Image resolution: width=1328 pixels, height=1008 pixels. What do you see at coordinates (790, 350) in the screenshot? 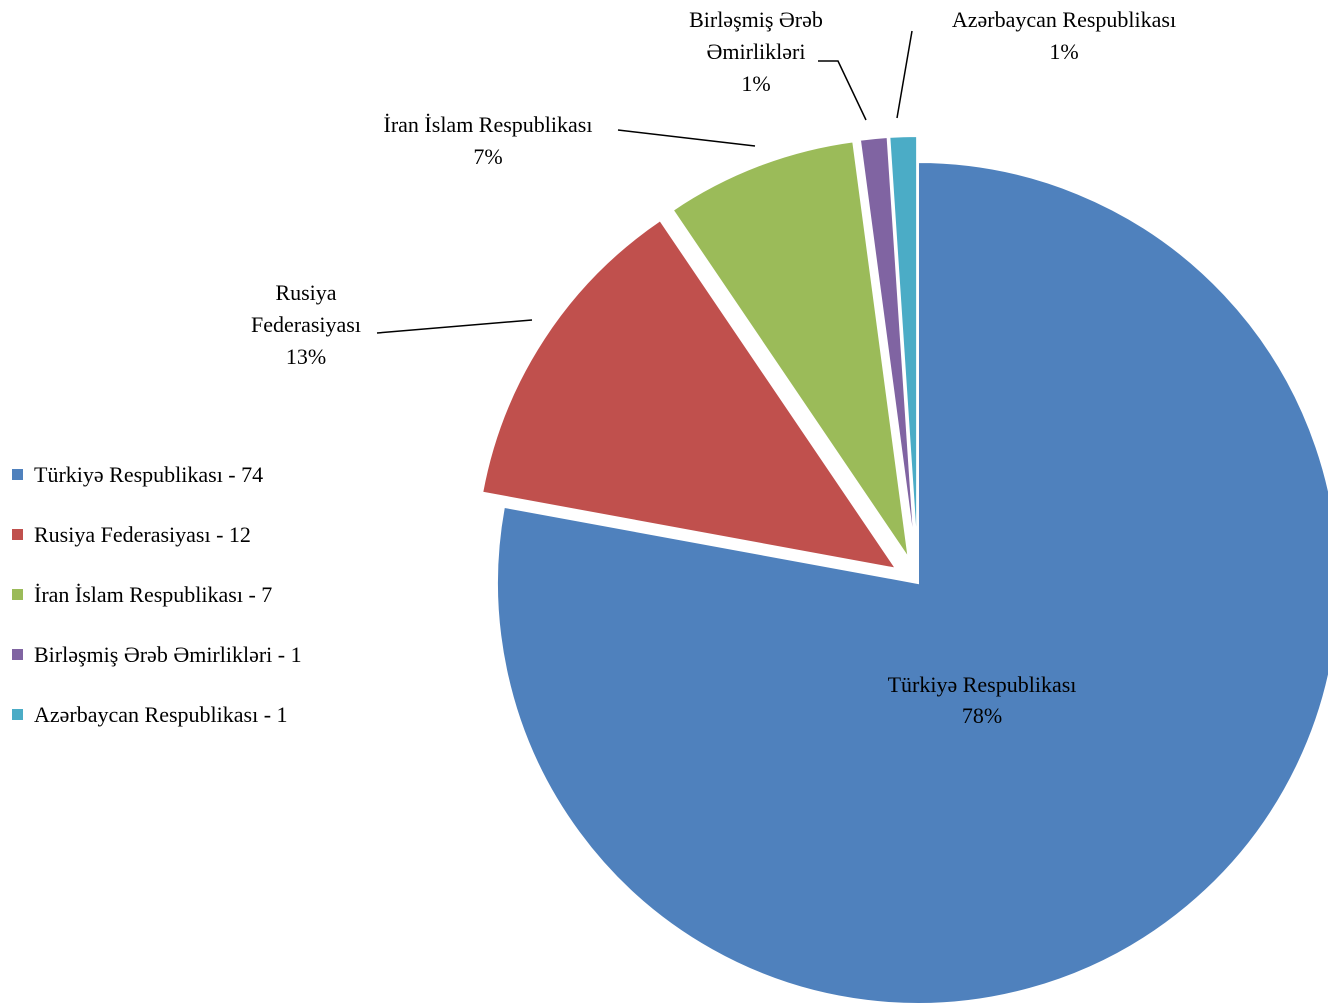
I see `pie-slice-iran-islam-respublikasi` at bounding box center [790, 350].